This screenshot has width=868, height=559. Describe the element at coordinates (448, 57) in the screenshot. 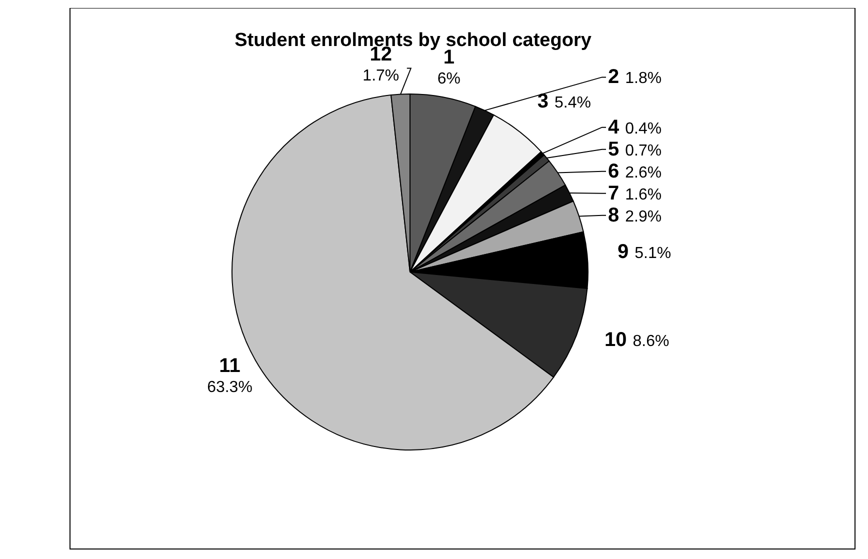

I see `slice-label: 1` at that location.